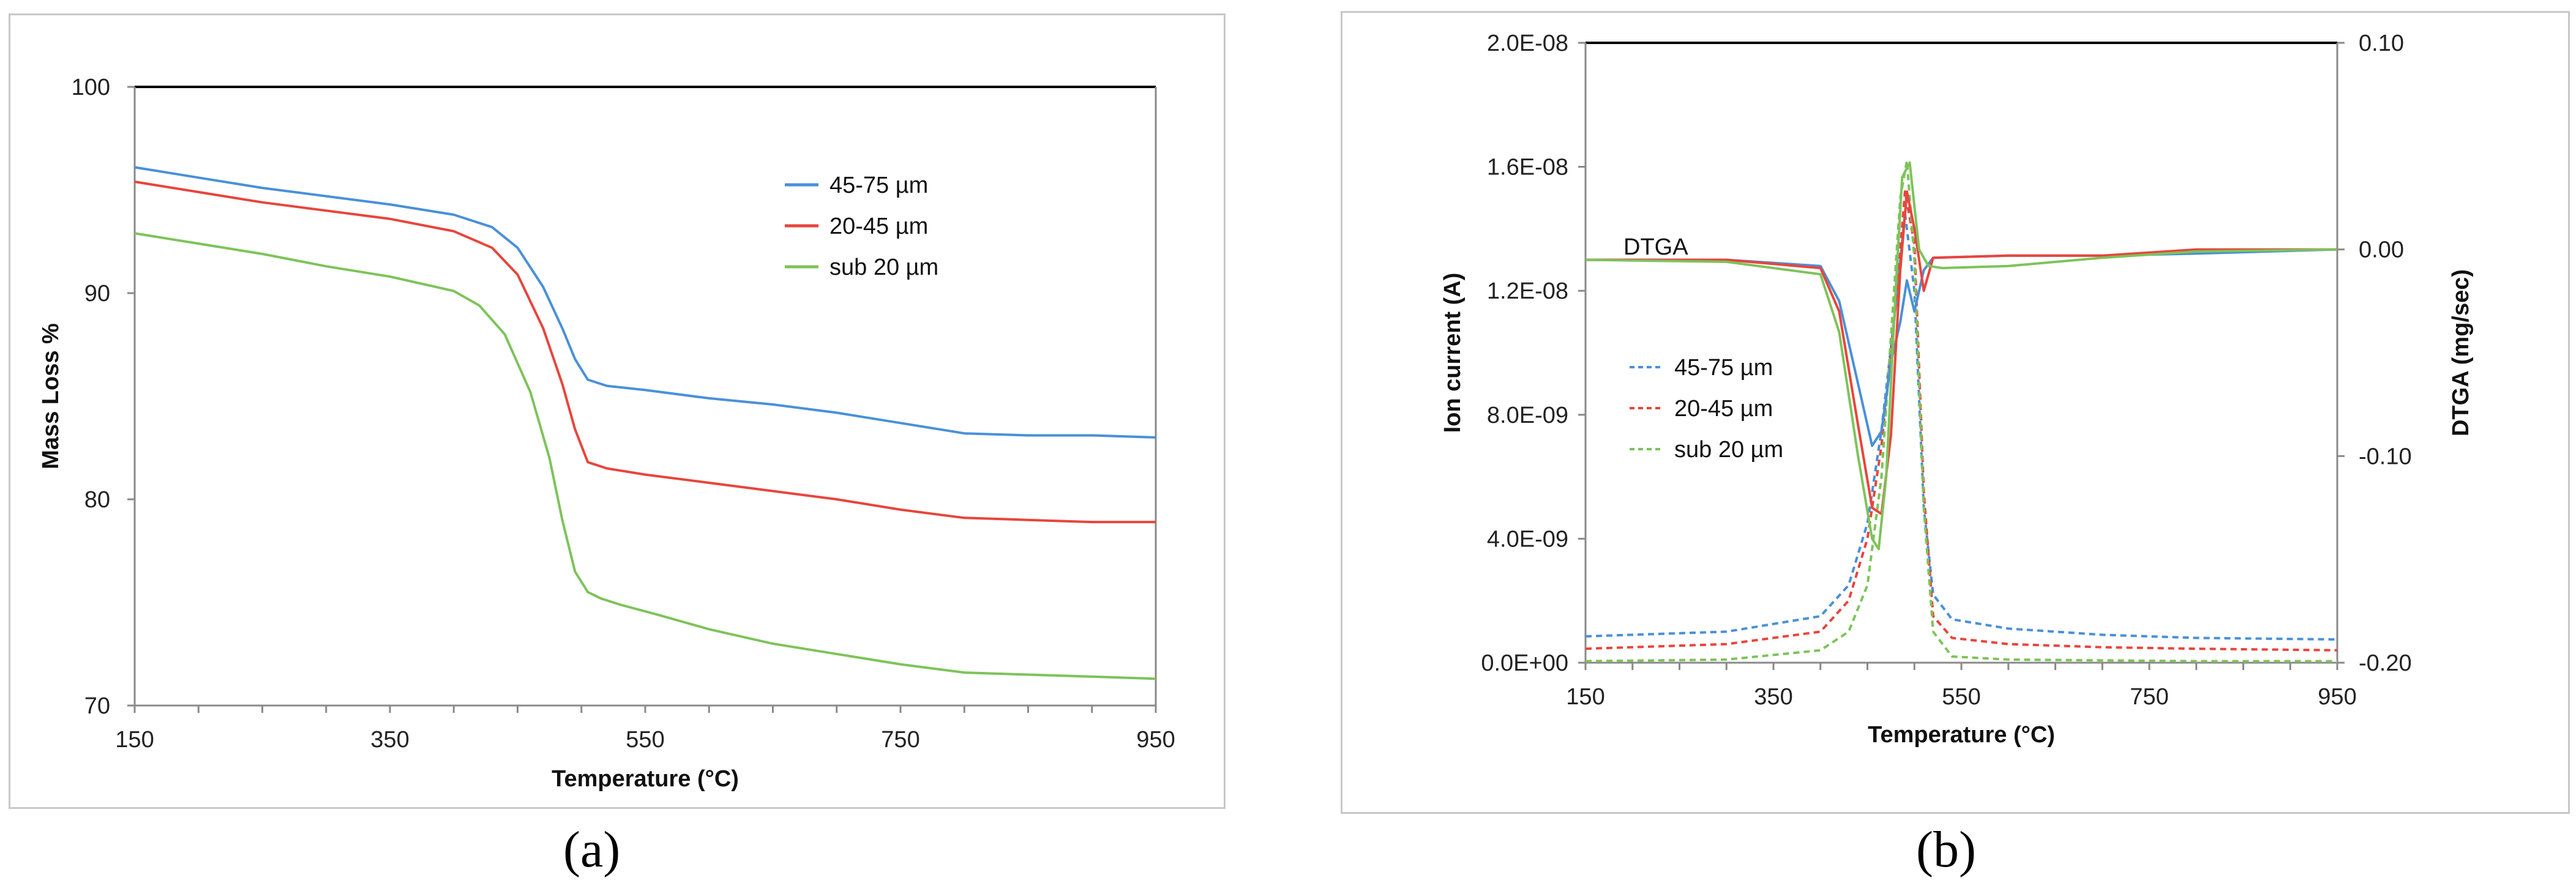 The width and height of the screenshot is (2576, 894). What do you see at coordinates (1528, 291) in the screenshot?
I see `panel-b-y-tick-label: 1.2E-08` at bounding box center [1528, 291].